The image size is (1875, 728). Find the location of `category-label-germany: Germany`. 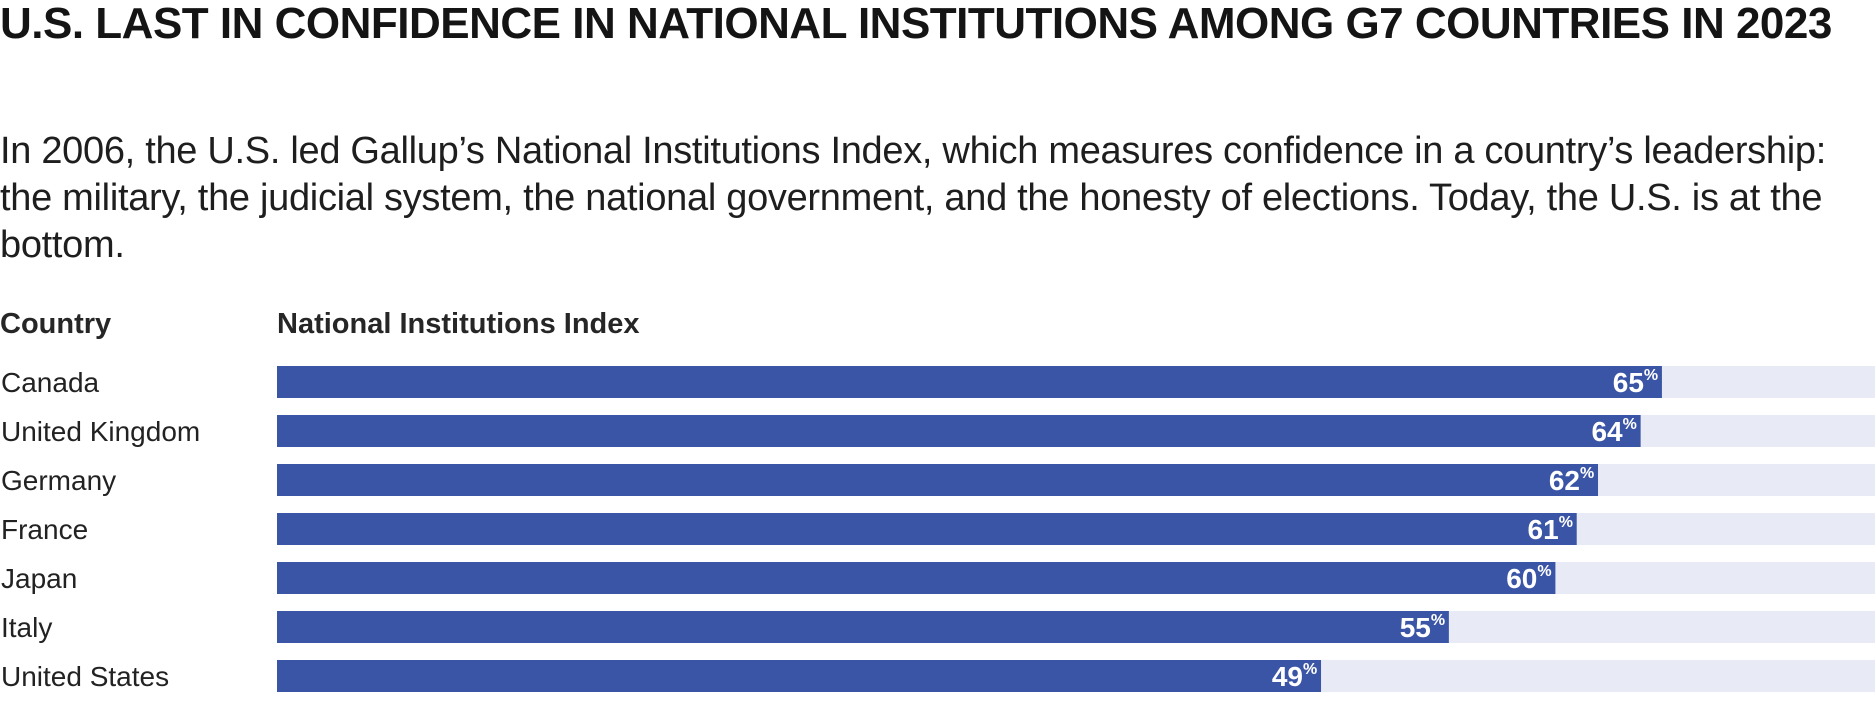

category-label-germany: Germany is located at coordinates (58, 480).